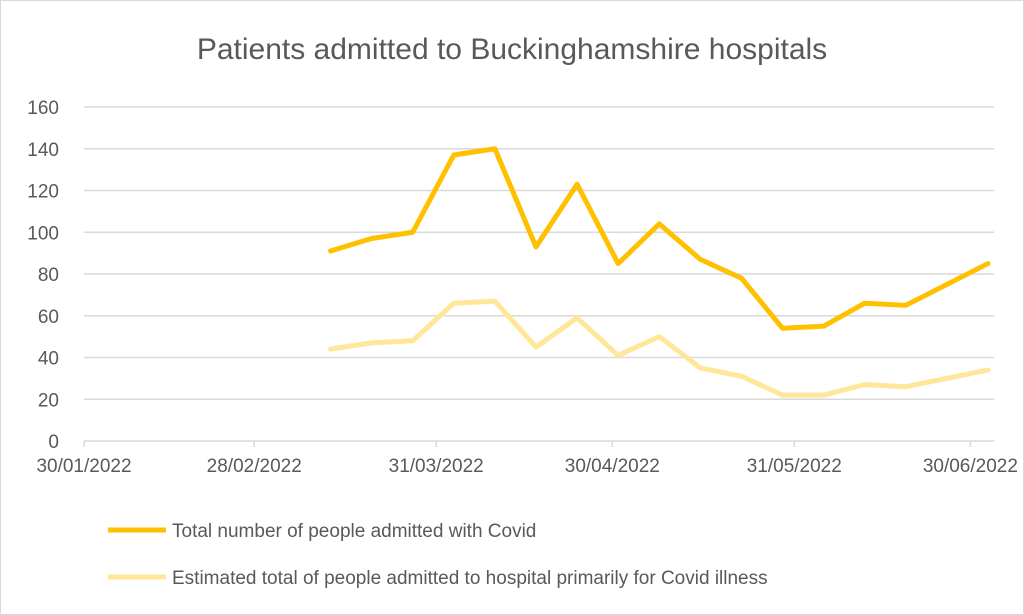 Image resolution: width=1024 pixels, height=615 pixels. Describe the element at coordinates (794, 466) in the screenshot. I see `x-tick-label: 31/05/2022` at that location.